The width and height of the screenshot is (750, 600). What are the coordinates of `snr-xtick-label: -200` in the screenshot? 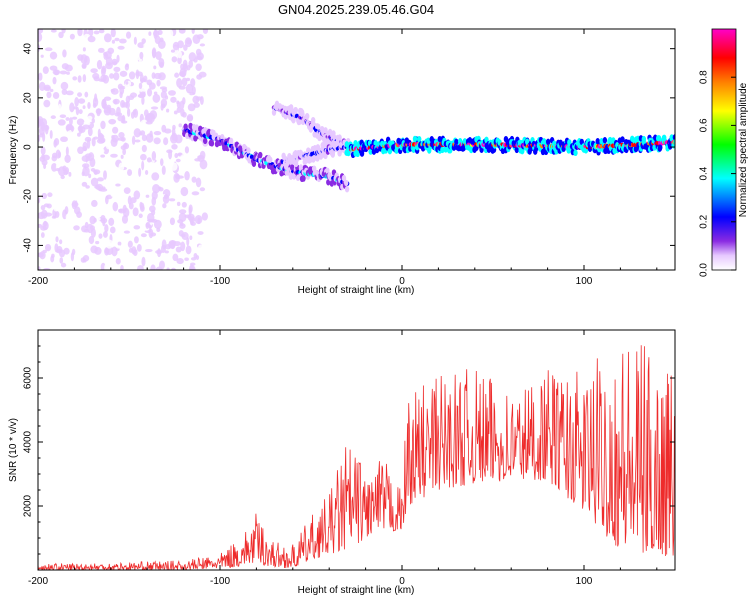 It's located at (38, 581).